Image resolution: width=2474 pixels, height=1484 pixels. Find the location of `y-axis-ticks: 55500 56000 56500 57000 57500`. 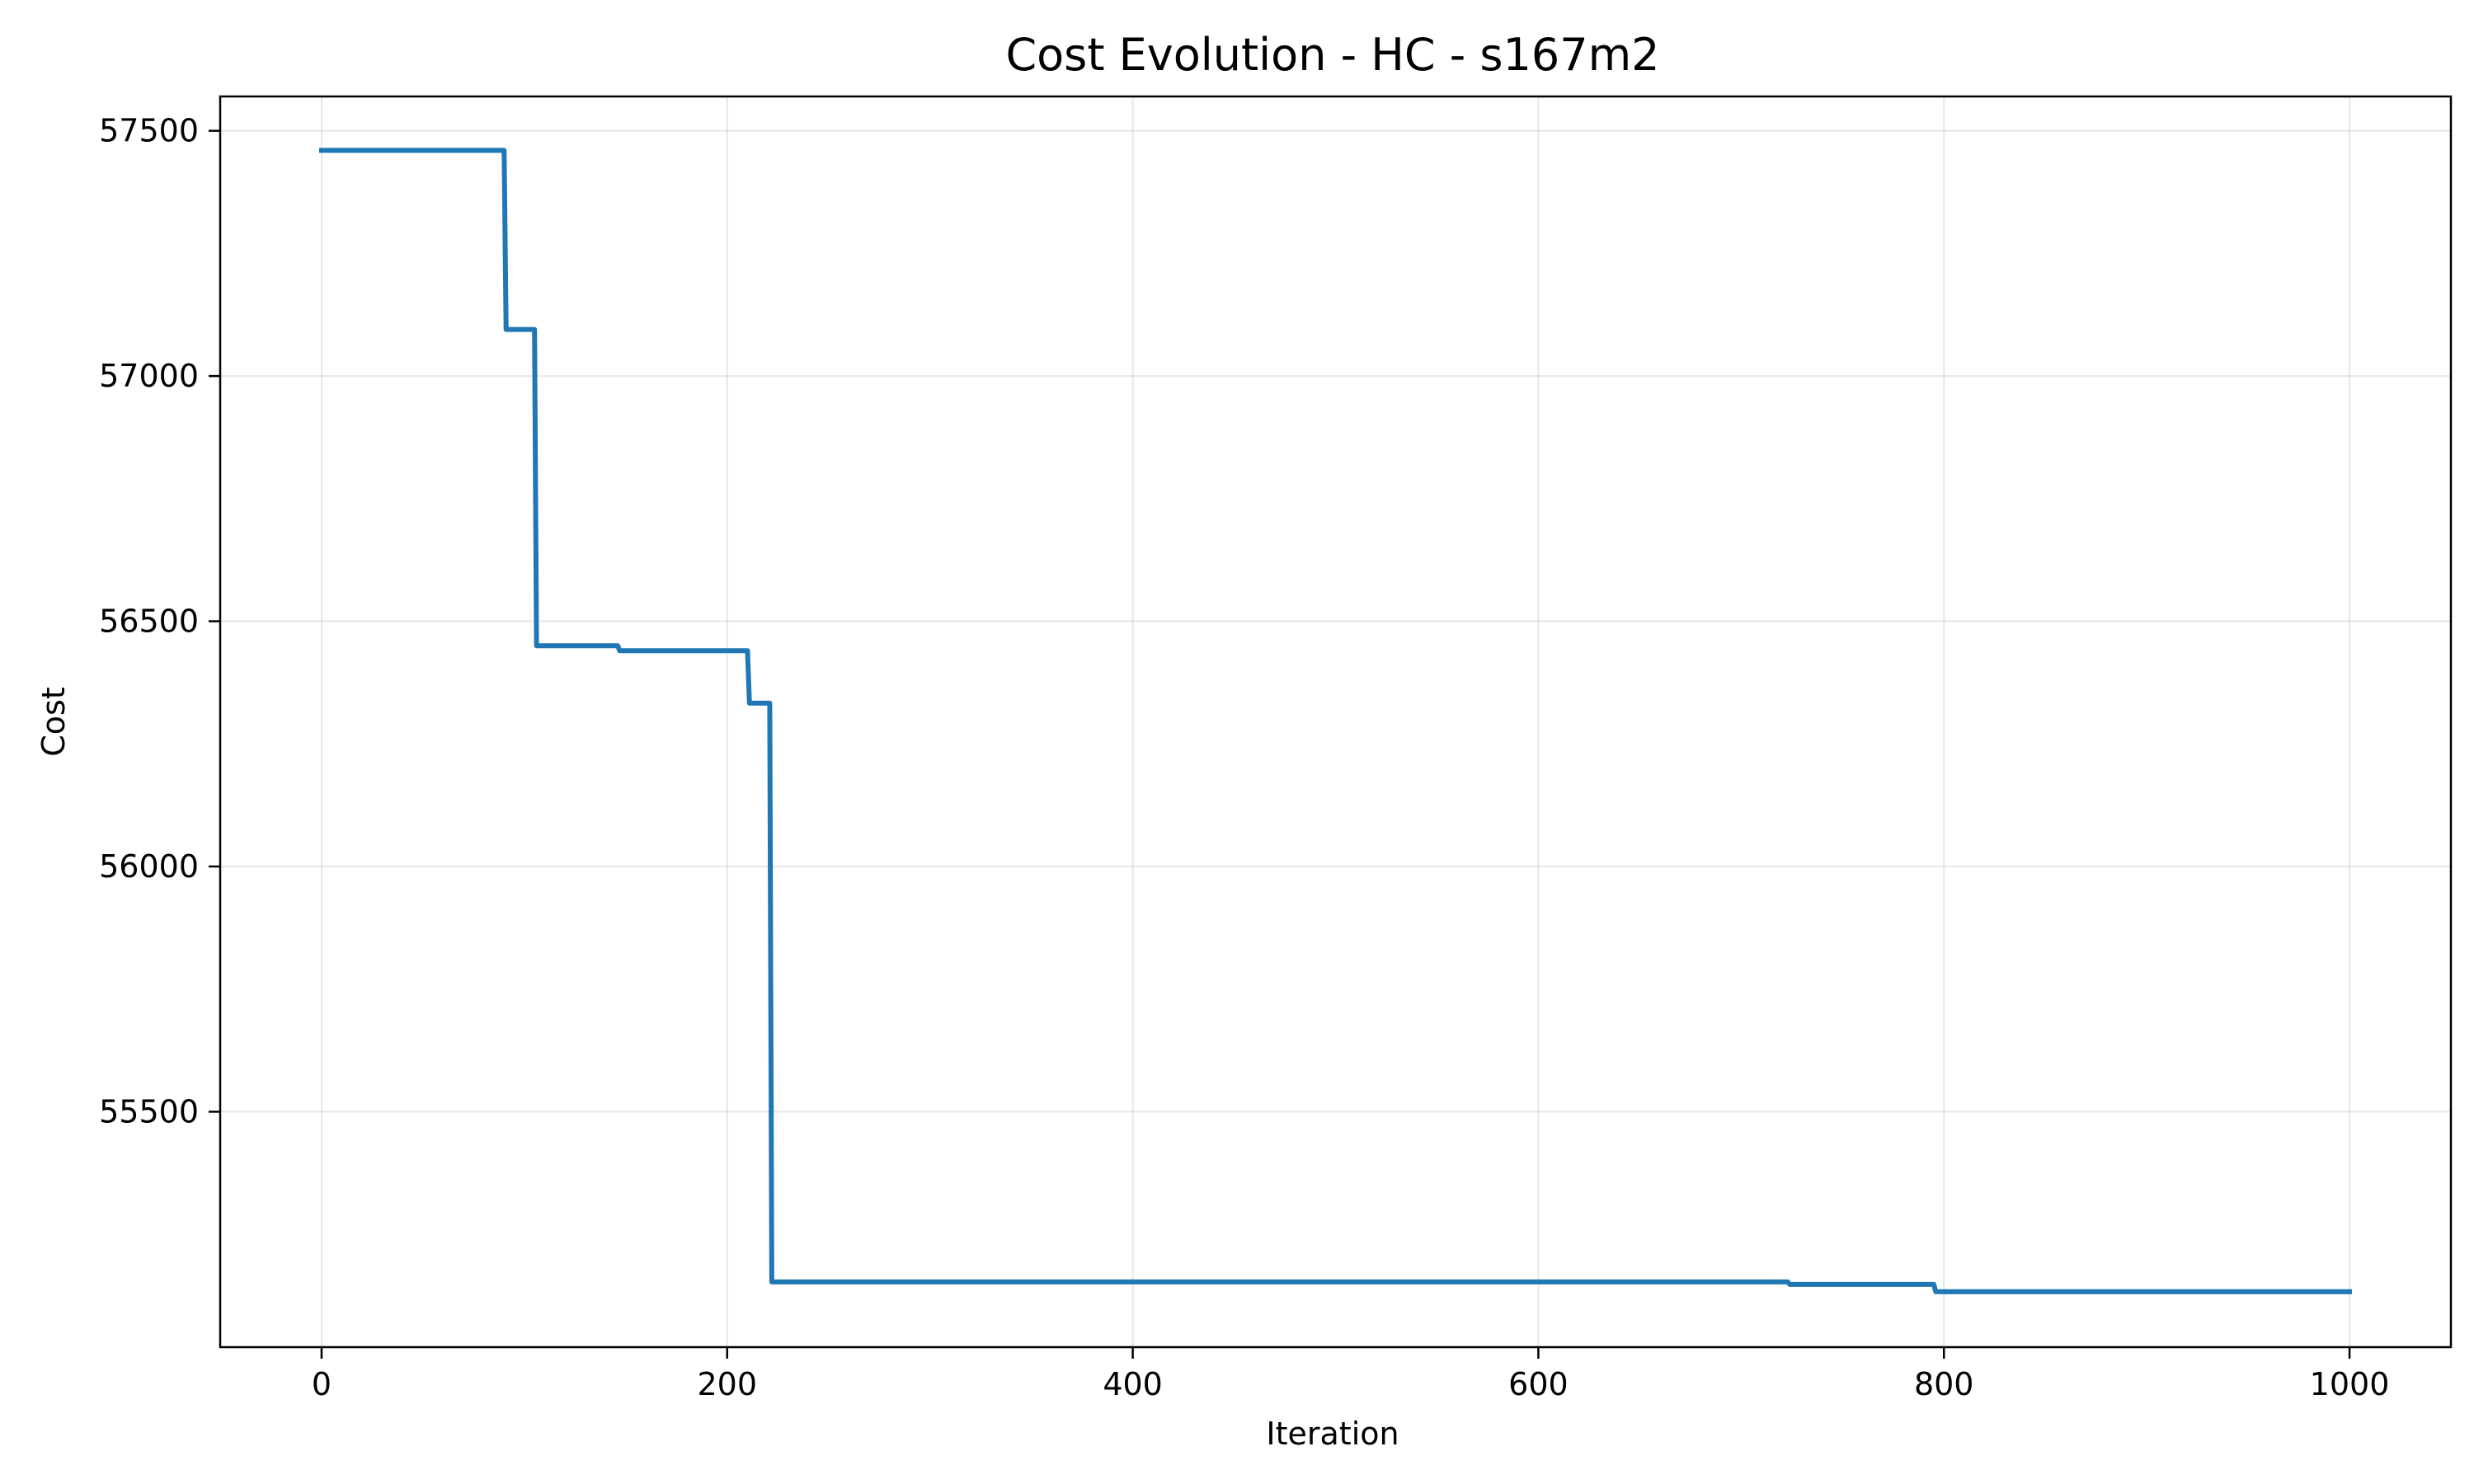

y-axis-ticks: 55500 56000 56500 57000 57500 is located at coordinates (159, 621).